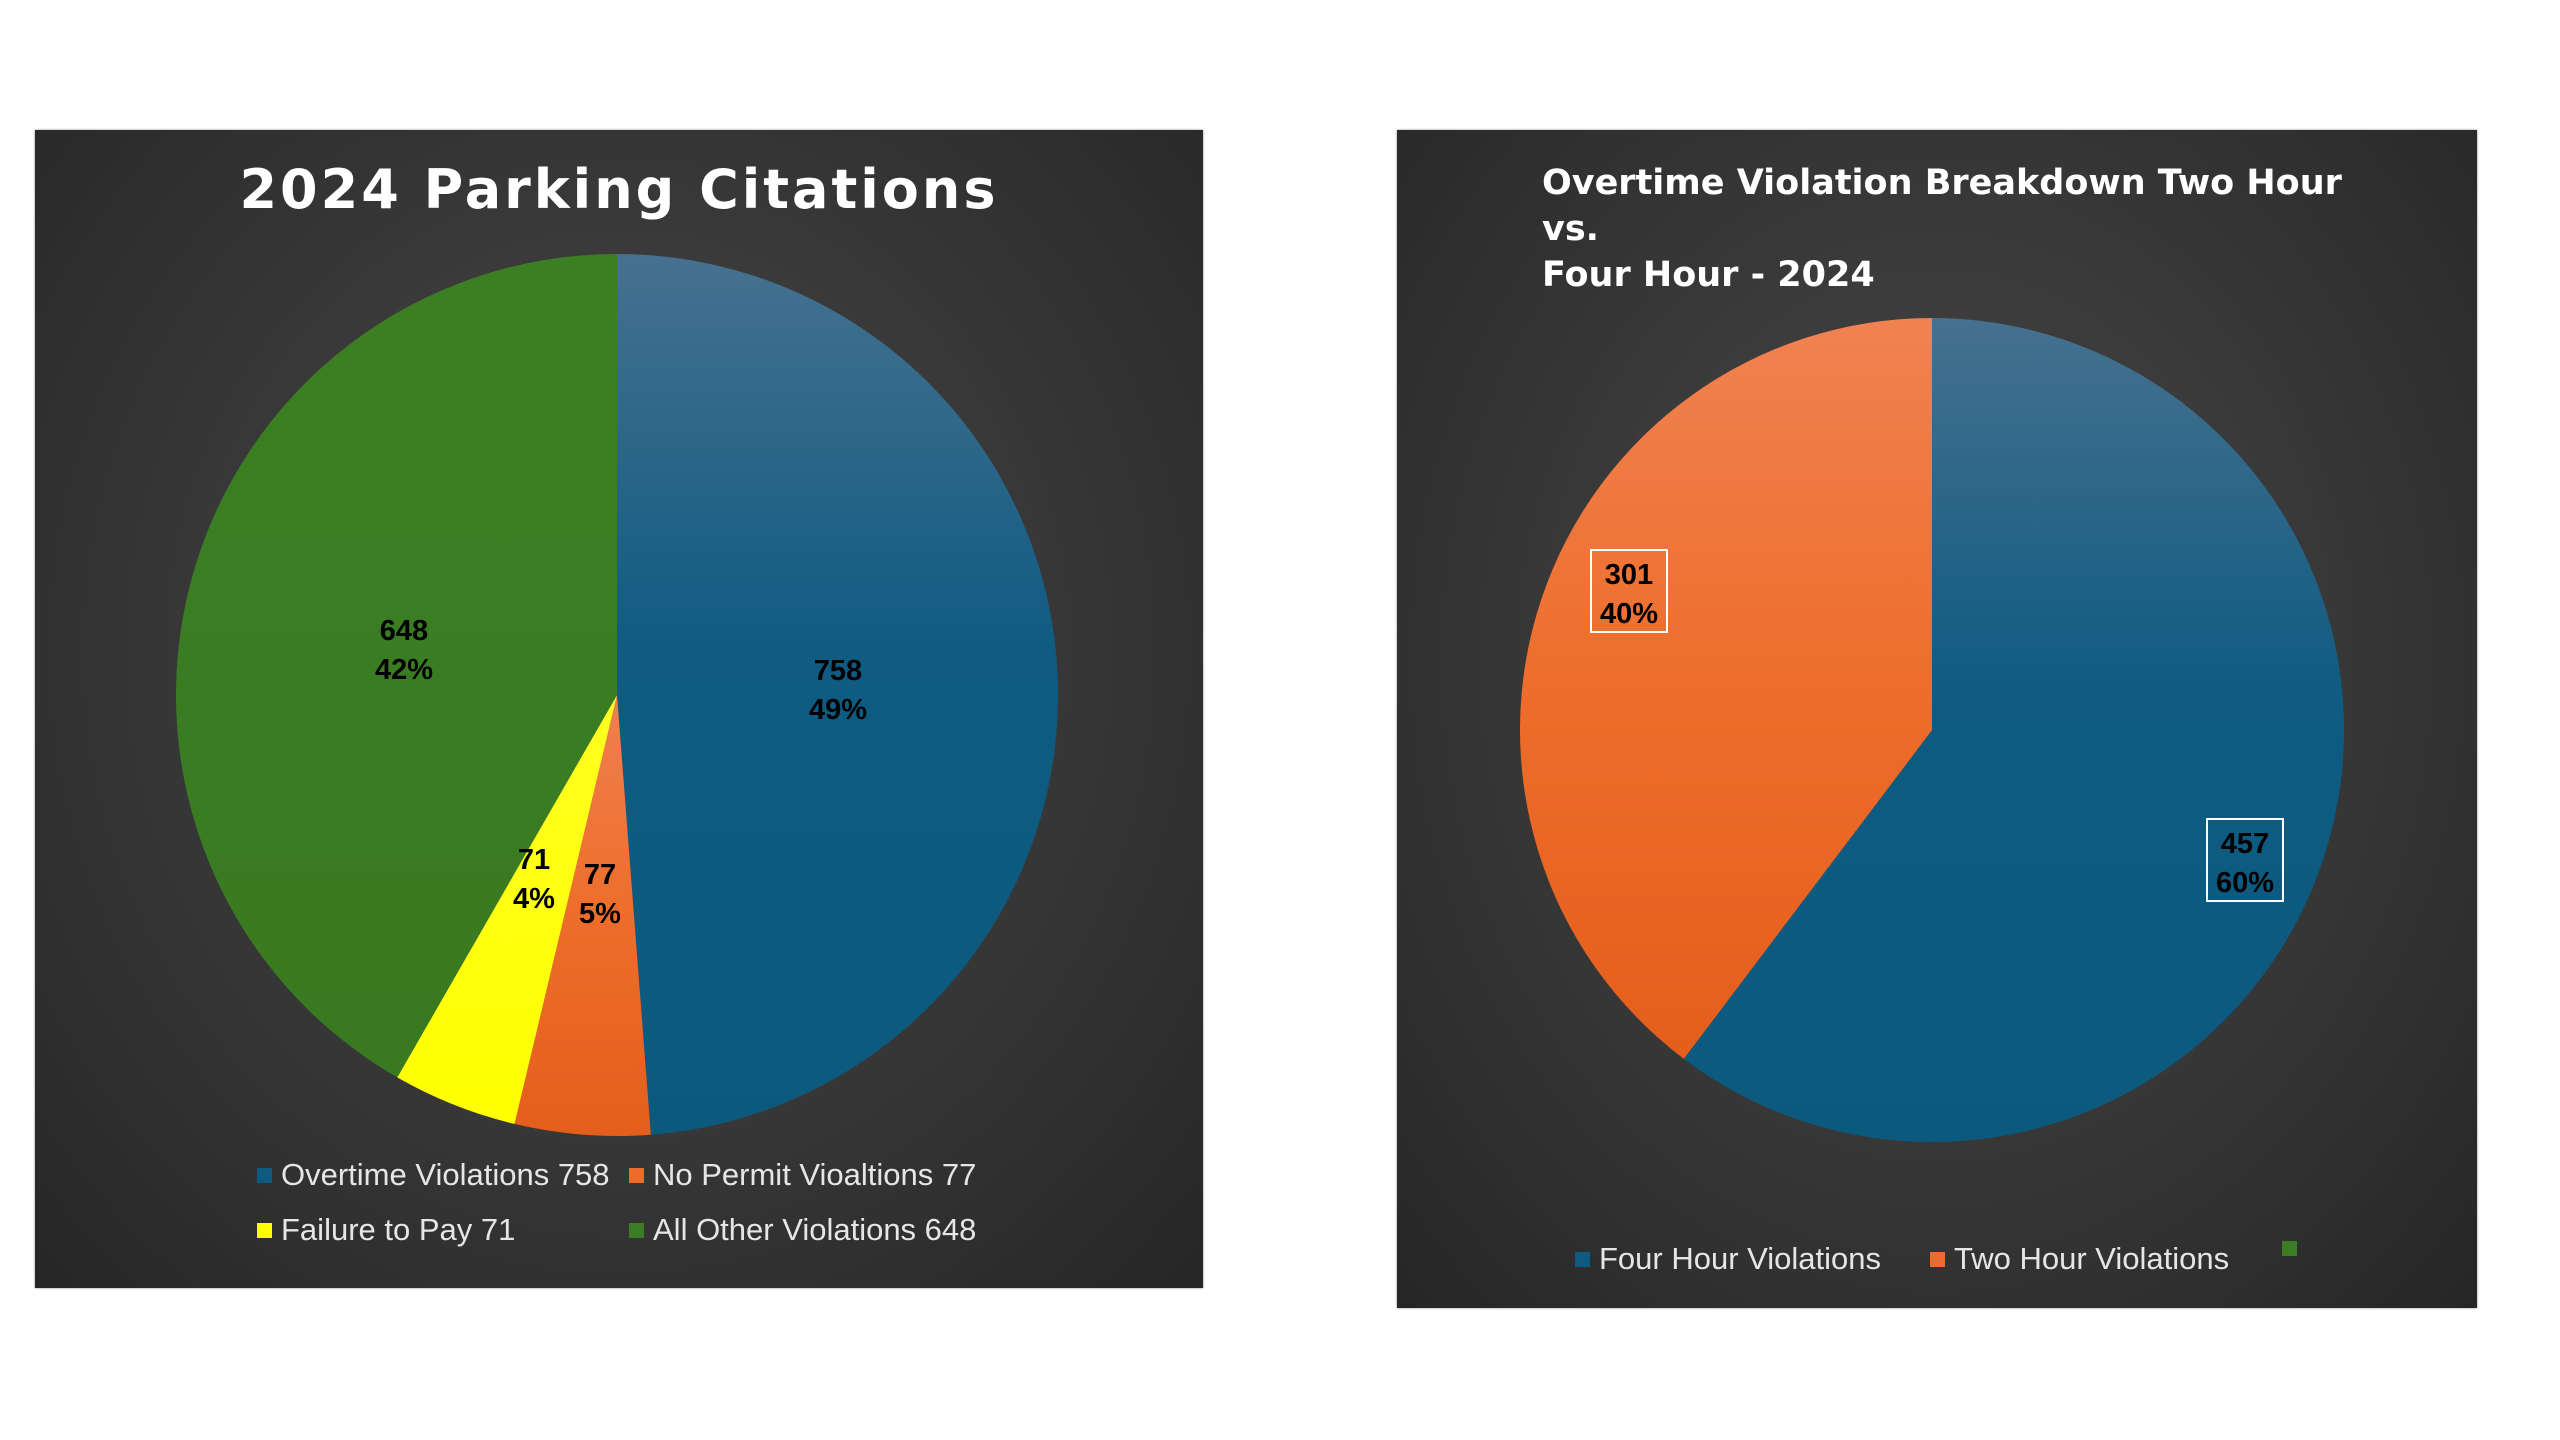  I want to click on data-label-value: 71, so click(534, 860).